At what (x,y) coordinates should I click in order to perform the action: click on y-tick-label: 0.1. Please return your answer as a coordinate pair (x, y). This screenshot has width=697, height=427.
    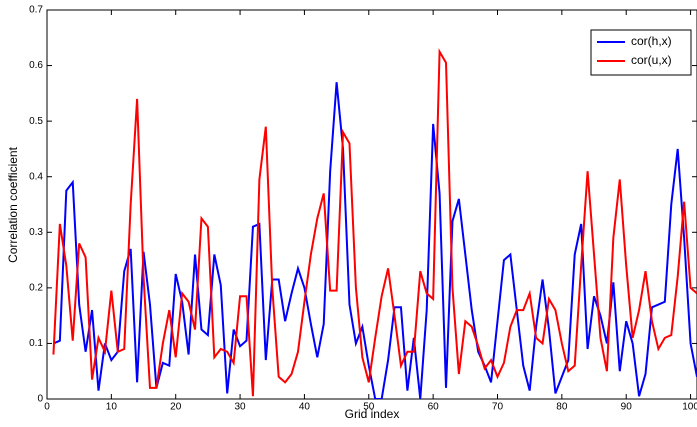
    Looking at the image, I should click on (36, 343).